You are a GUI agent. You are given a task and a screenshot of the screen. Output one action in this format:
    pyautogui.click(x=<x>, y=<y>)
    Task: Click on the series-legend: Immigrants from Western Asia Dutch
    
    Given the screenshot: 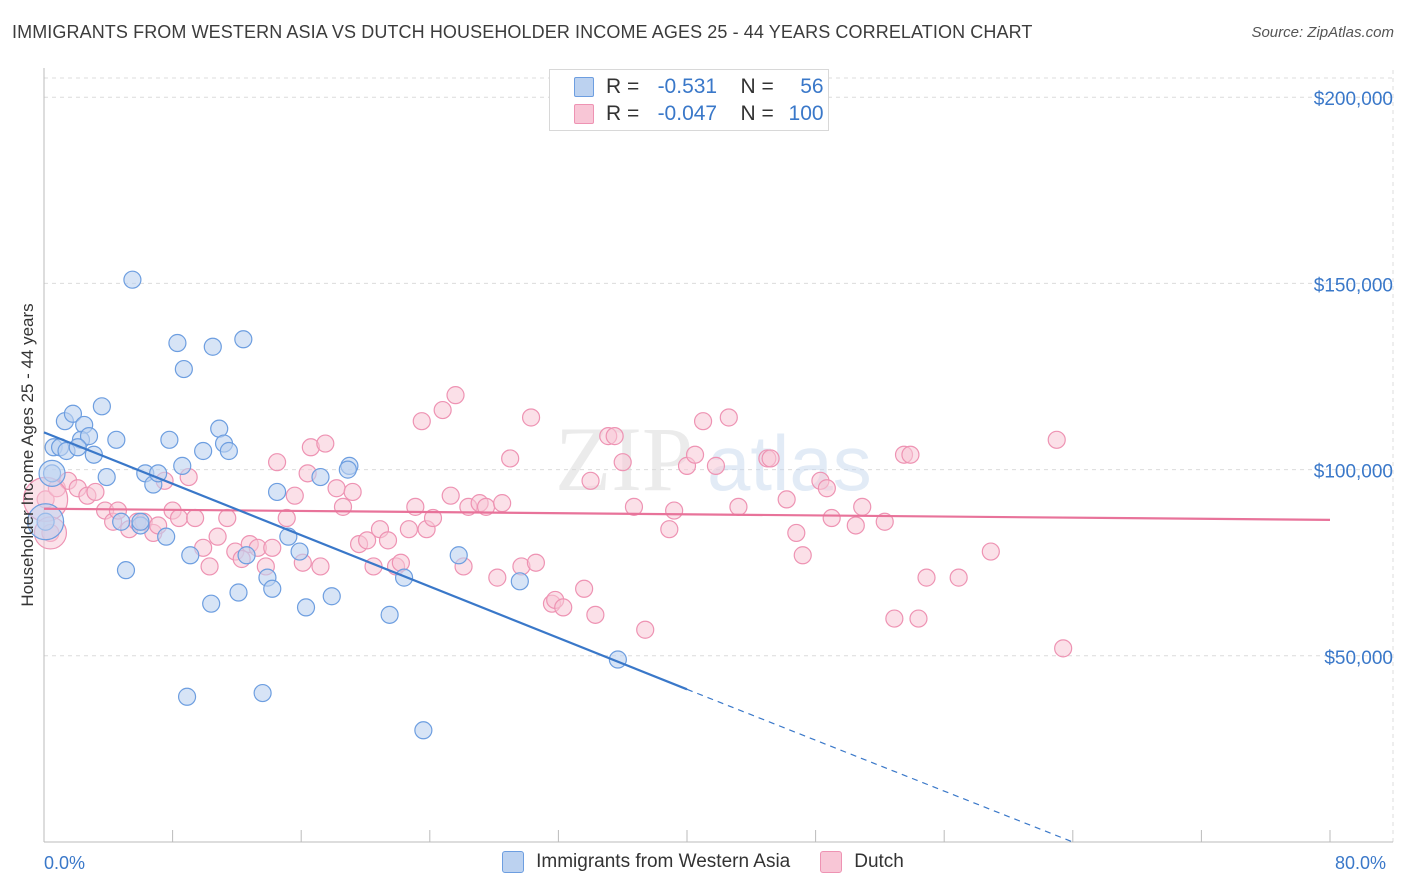 What is the action you would take?
    pyautogui.click(x=703, y=862)
    